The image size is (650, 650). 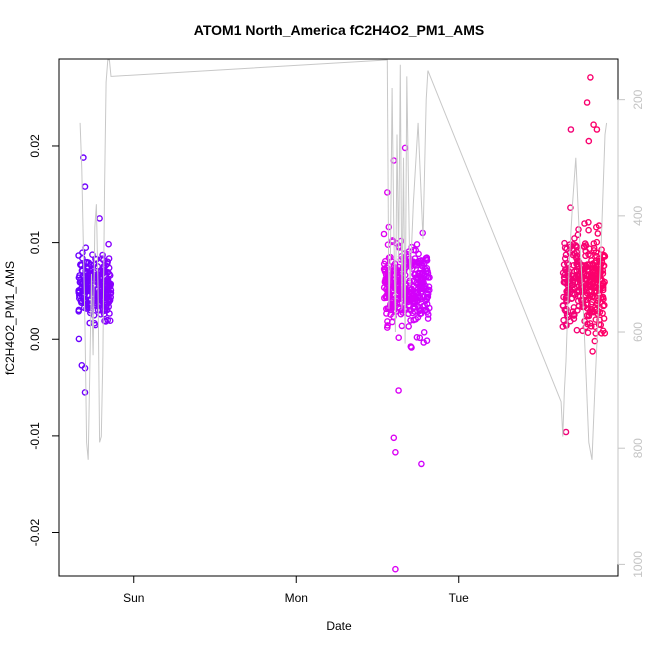 I want to click on y-tick-label: 0.02, so click(x=35, y=146).